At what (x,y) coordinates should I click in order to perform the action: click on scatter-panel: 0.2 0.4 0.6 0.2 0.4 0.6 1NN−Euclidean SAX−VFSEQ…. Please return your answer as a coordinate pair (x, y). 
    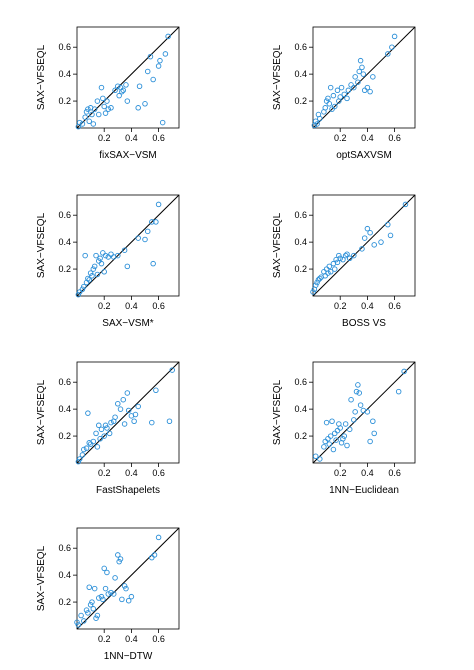
    Looking at the image, I should click on (344, 428).